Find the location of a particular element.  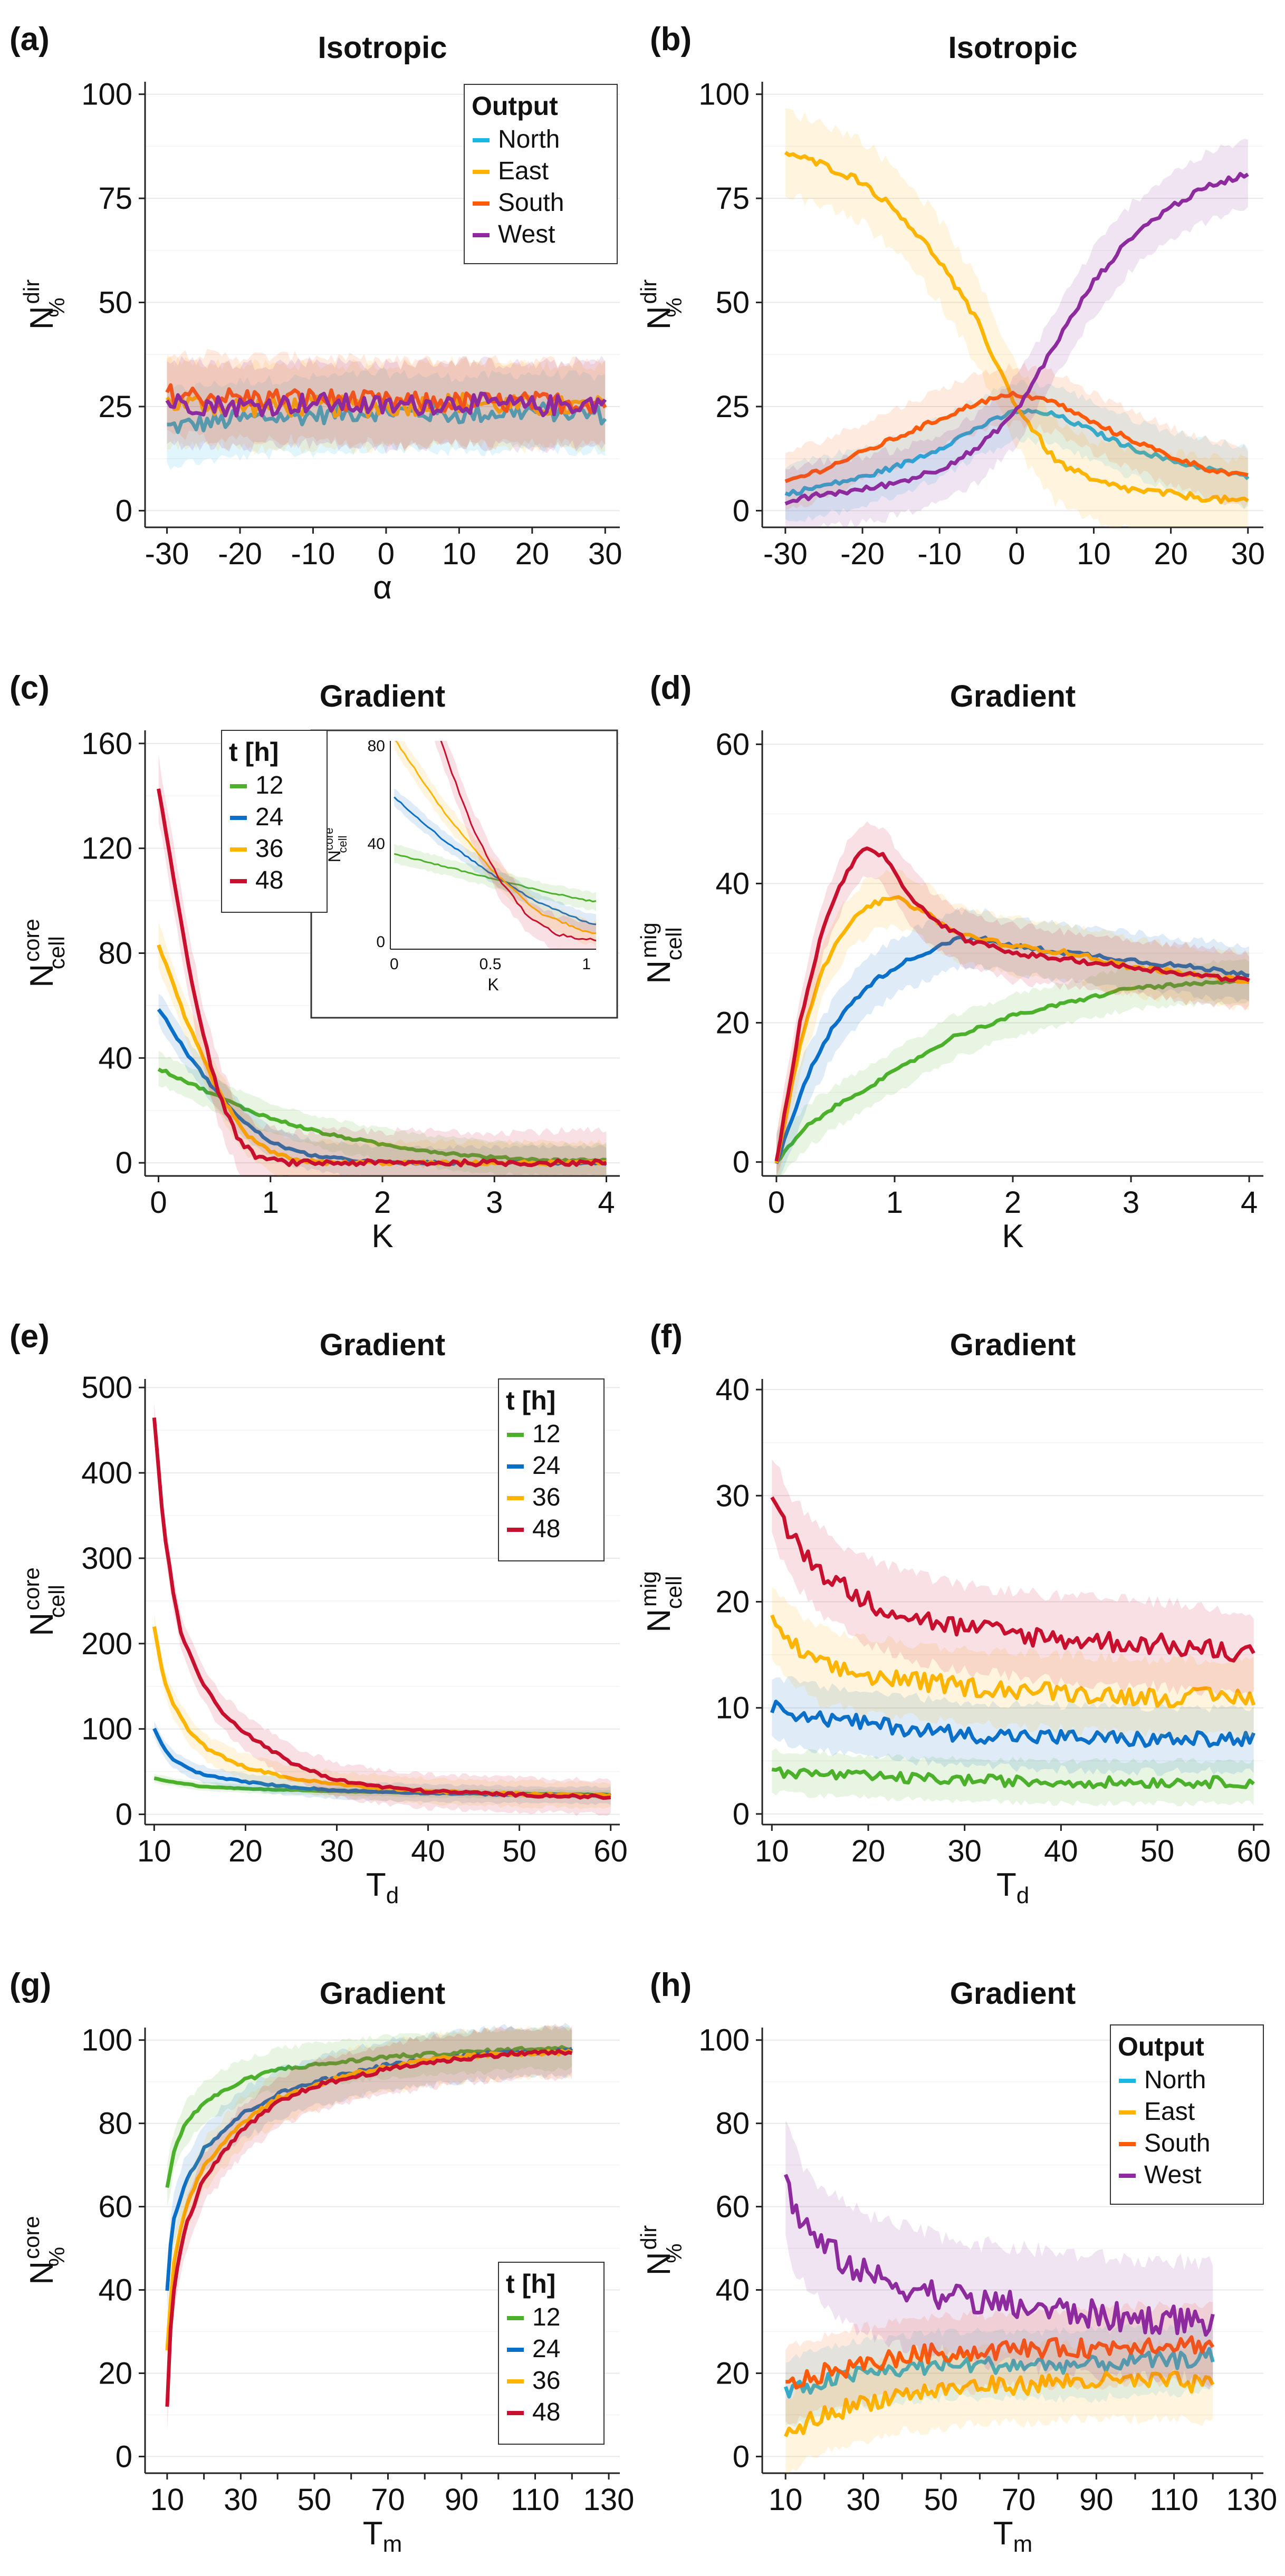

x-axis-label: K is located at coordinates (1012, 1236).